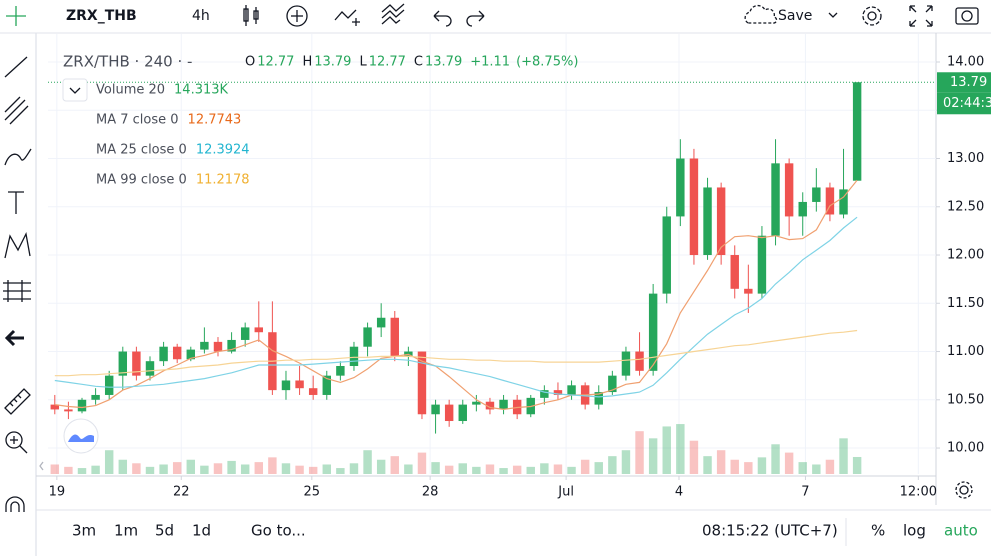 The image size is (991, 556). What do you see at coordinates (201, 531) in the screenshot?
I see `range-button: 1d` at bounding box center [201, 531].